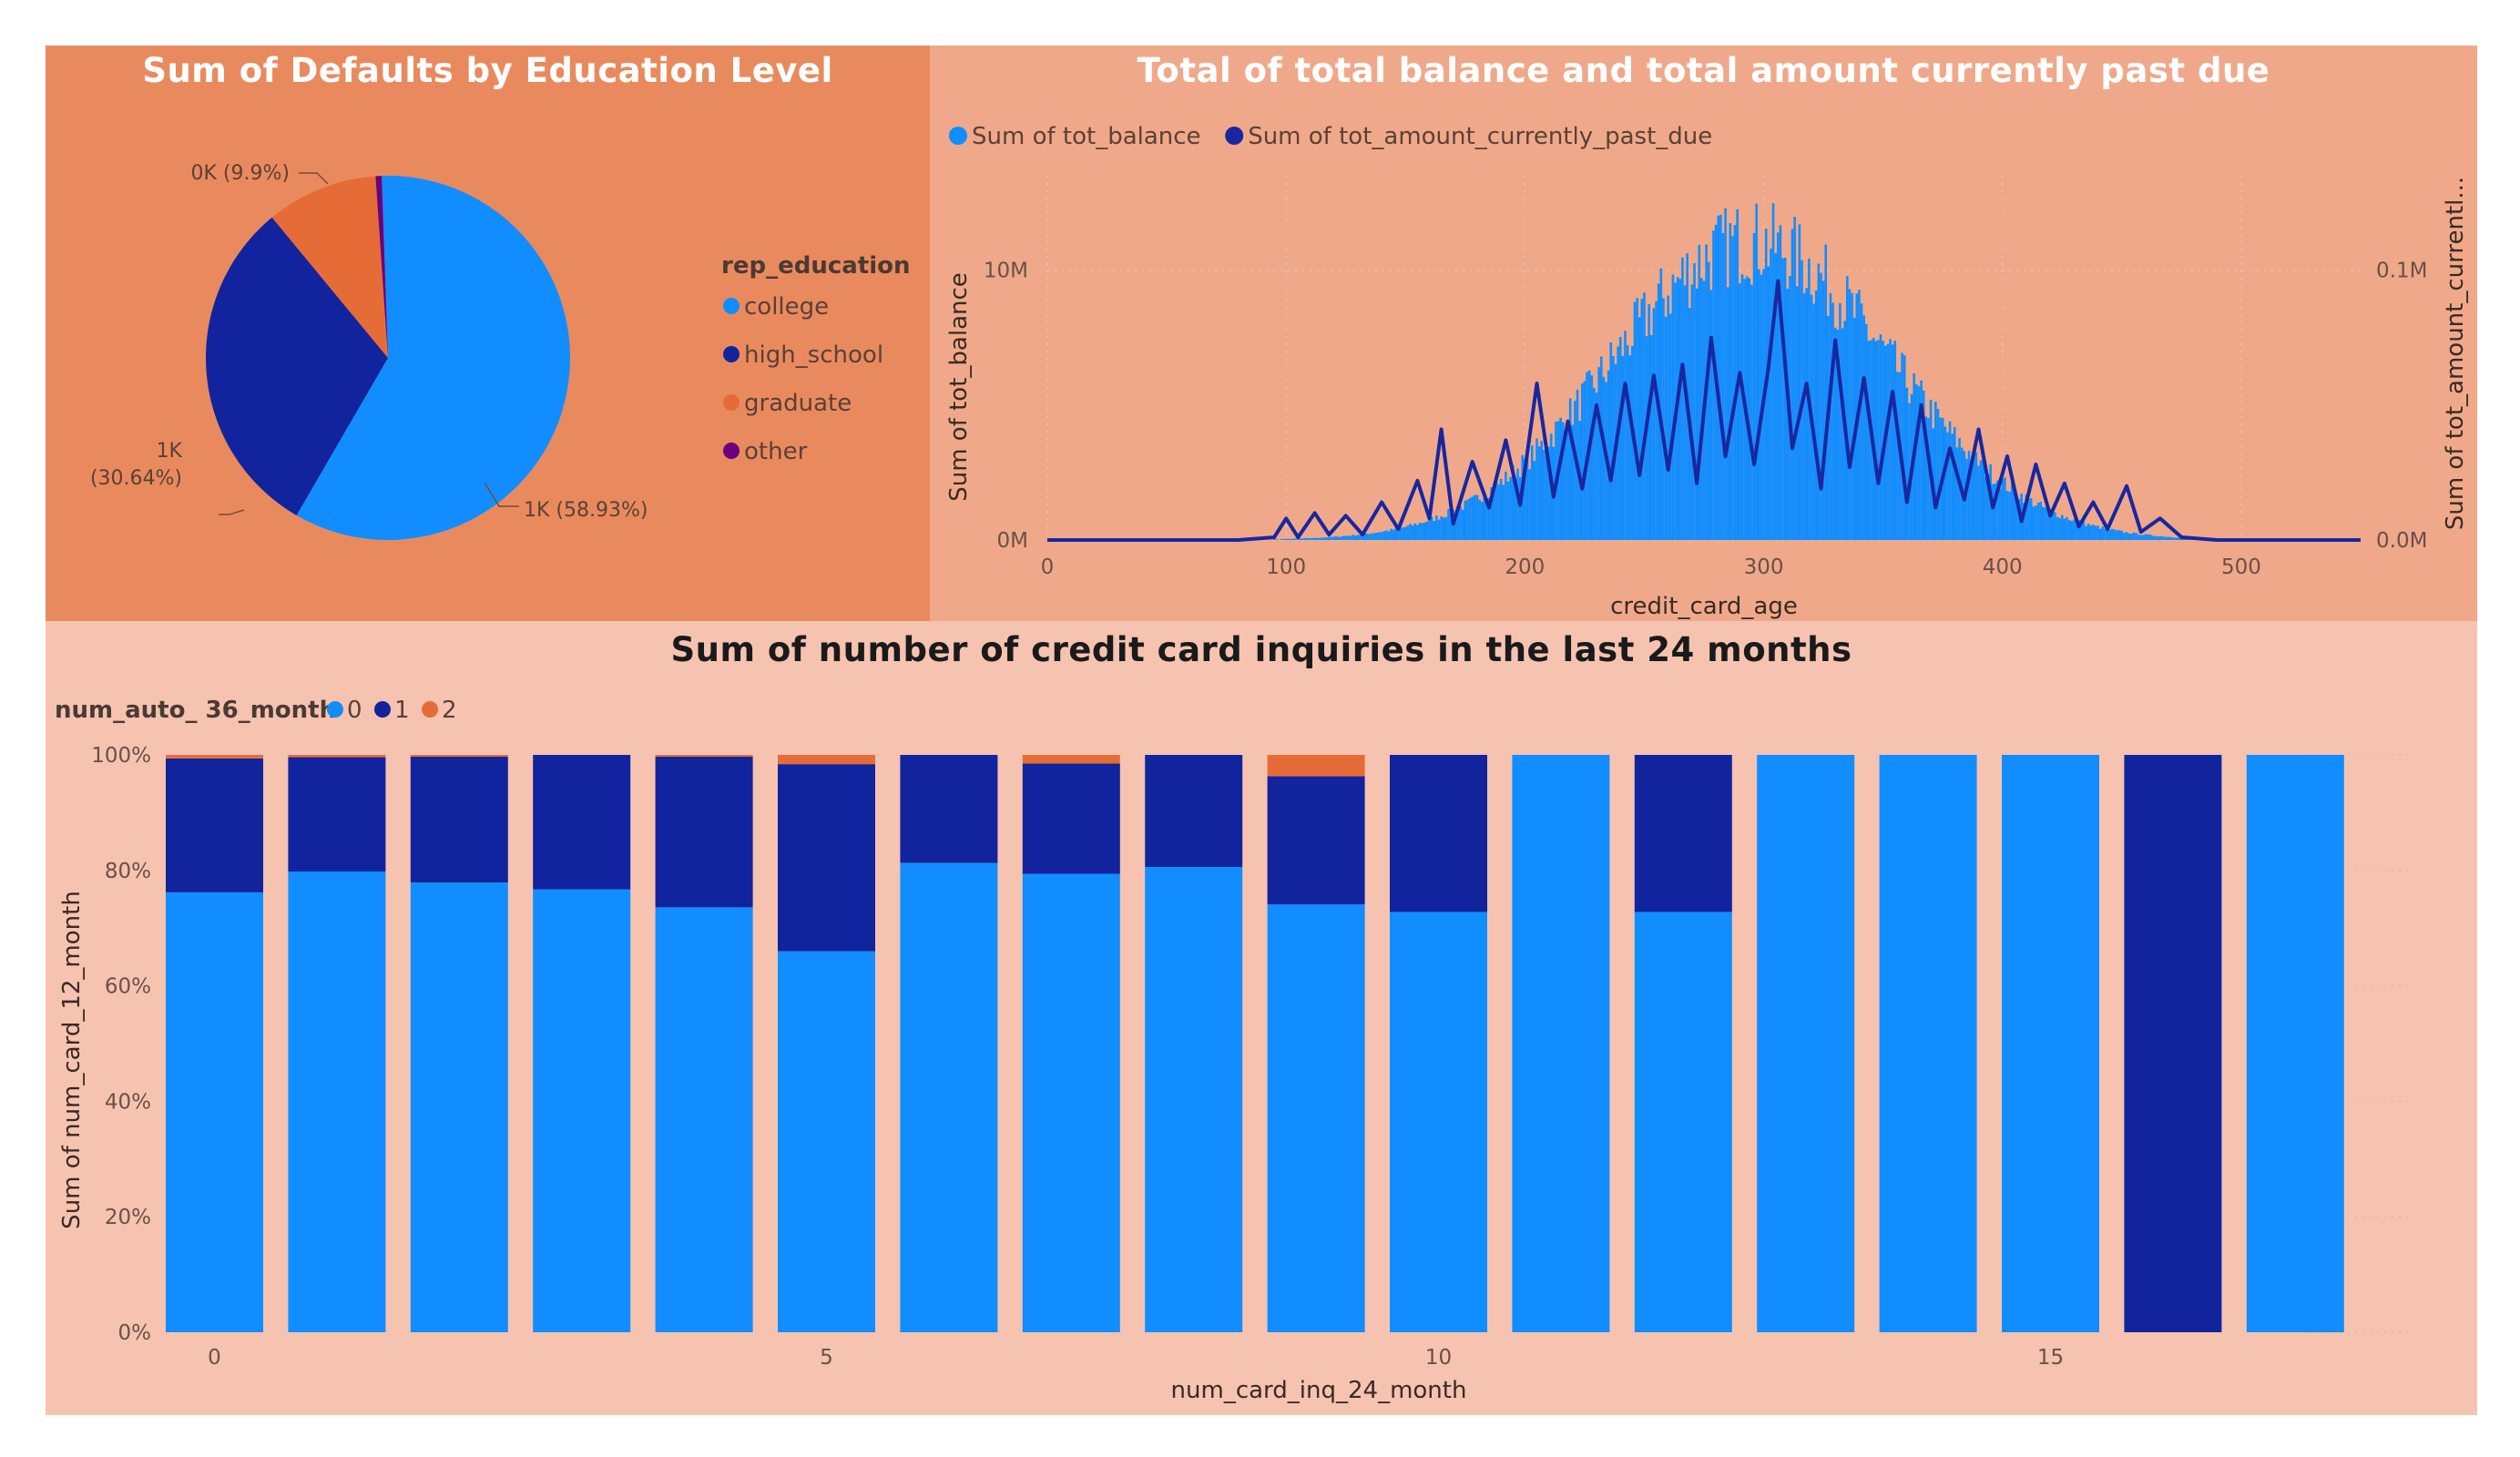  I want to click on line-y2-tick-label: 0.0M, so click(2401, 541).